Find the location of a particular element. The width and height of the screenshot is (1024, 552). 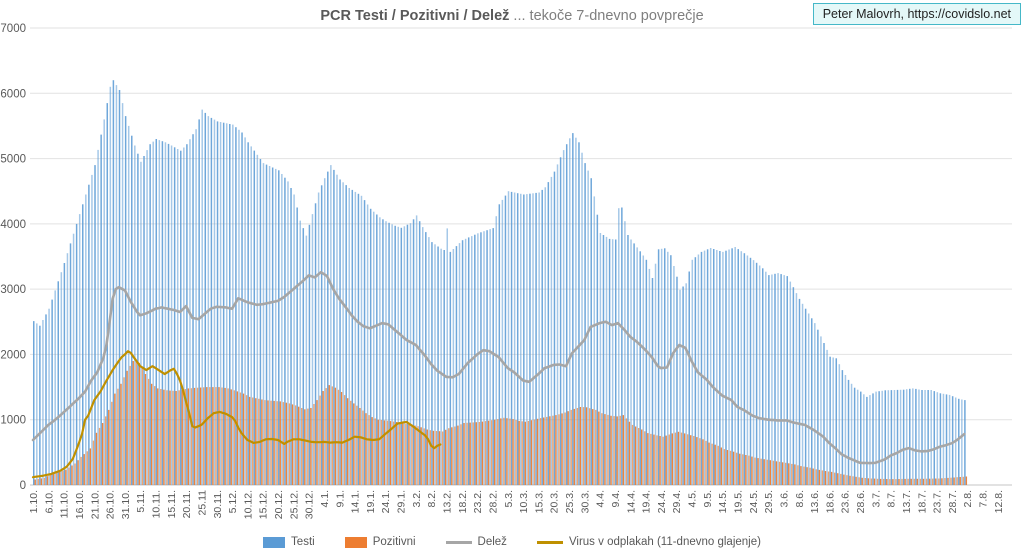

svg-text: 24.1. is located at coordinates (386, 501).